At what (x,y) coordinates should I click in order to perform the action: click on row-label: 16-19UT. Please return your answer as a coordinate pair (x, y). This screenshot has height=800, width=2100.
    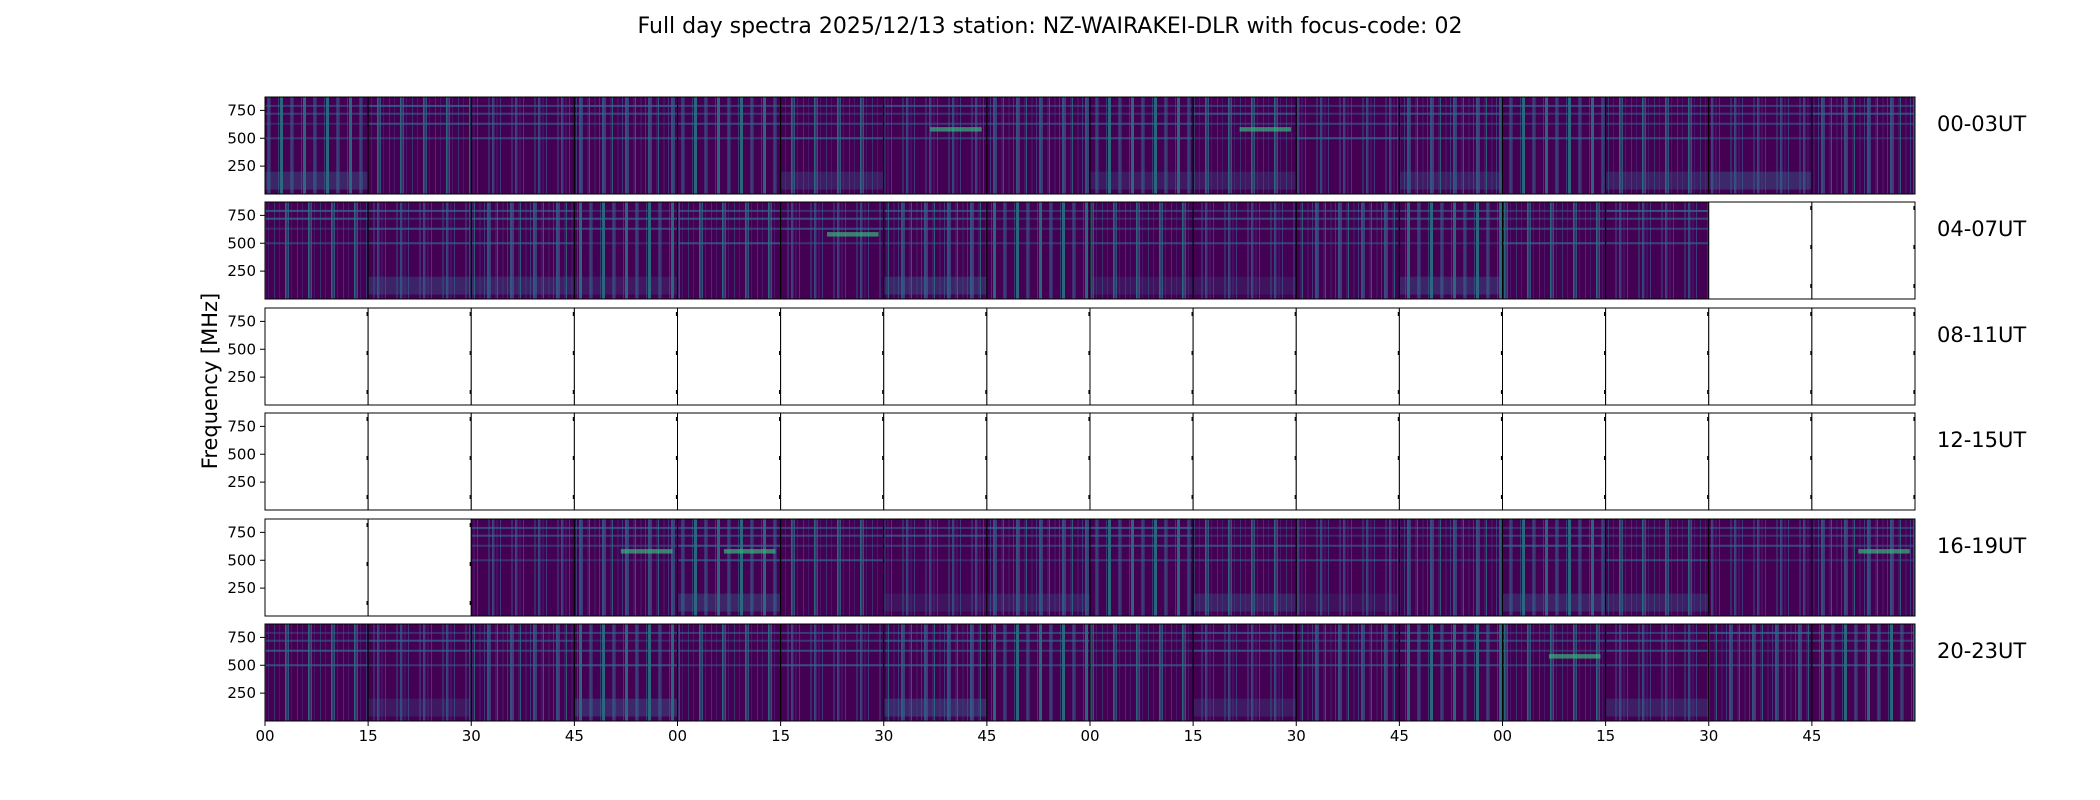
    Looking at the image, I should click on (1981, 546).